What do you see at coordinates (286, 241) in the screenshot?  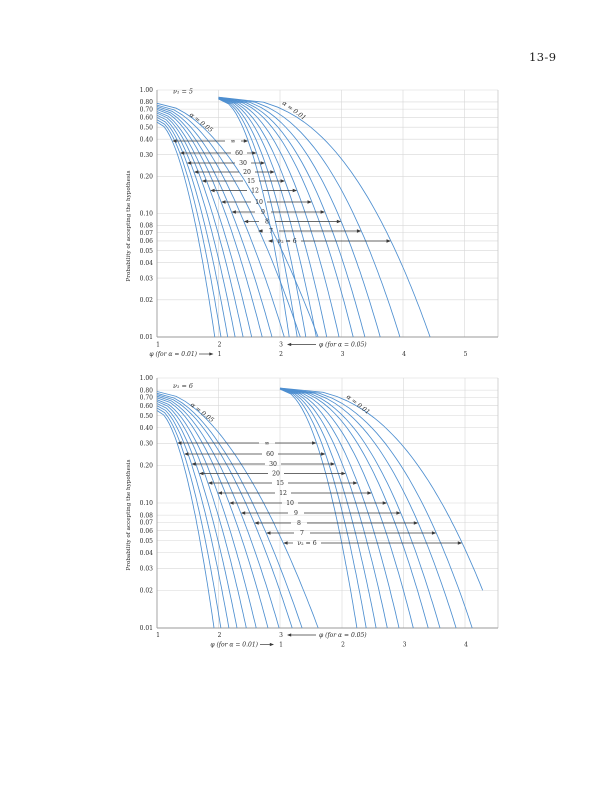 I see `nu2-label: ν₂ = 6` at bounding box center [286, 241].